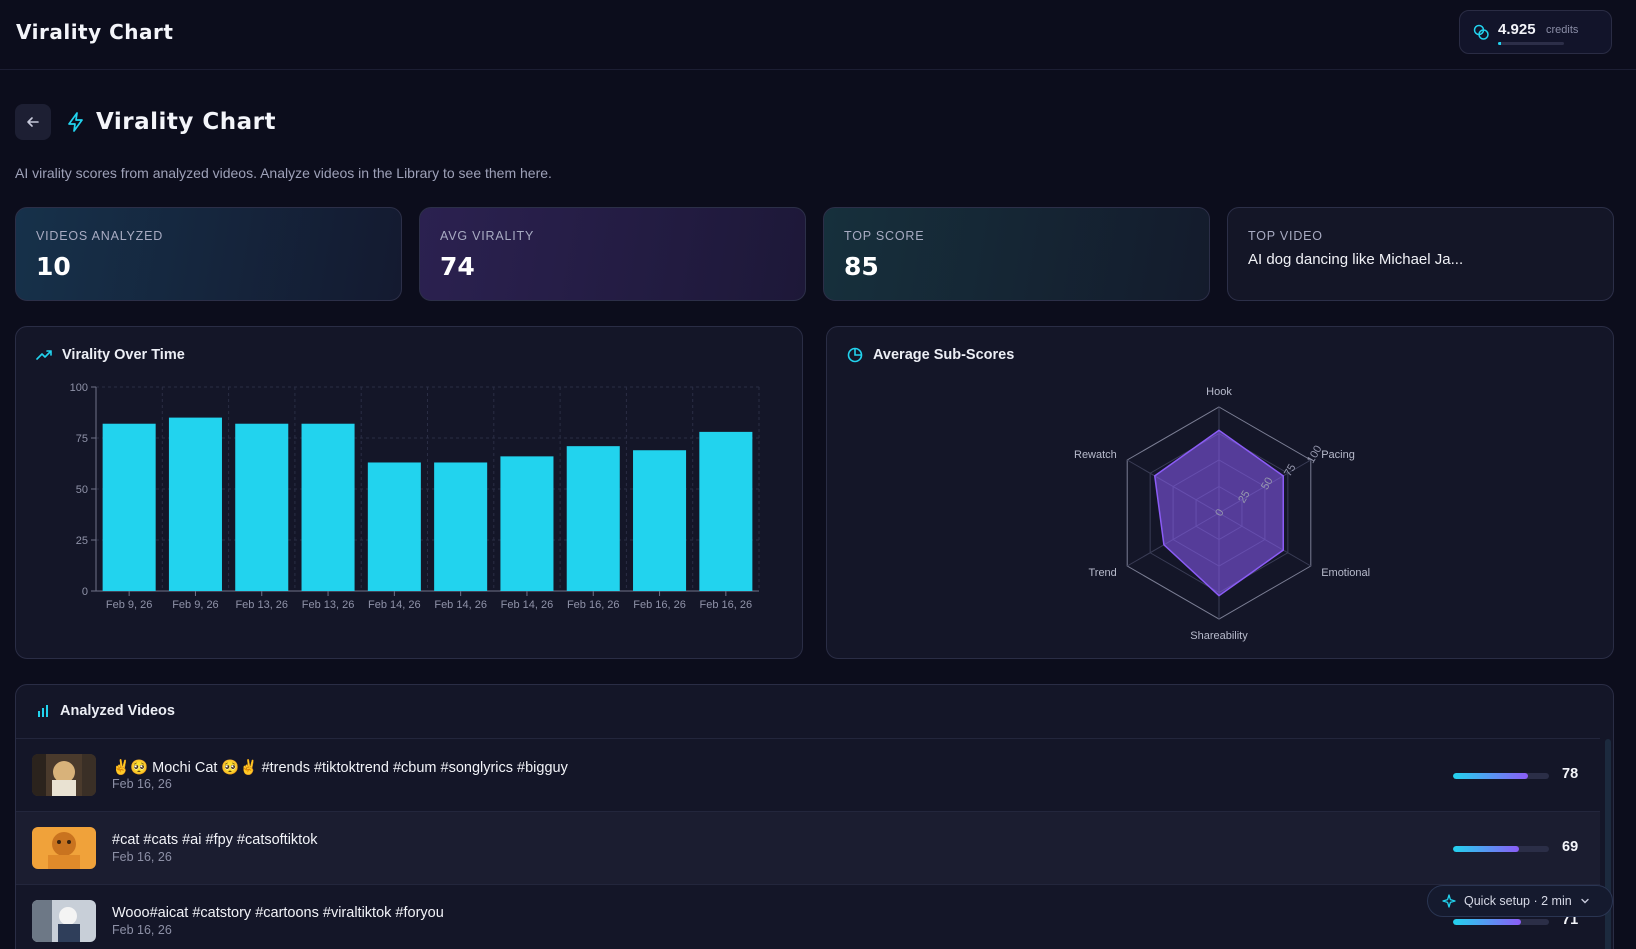 The height and width of the screenshot is (949, 1636). What do you see at coordinates (1285, 236) in the screenshot?
I see `stat-label: TOP VIDEO` at bounding box center [1285, 236].